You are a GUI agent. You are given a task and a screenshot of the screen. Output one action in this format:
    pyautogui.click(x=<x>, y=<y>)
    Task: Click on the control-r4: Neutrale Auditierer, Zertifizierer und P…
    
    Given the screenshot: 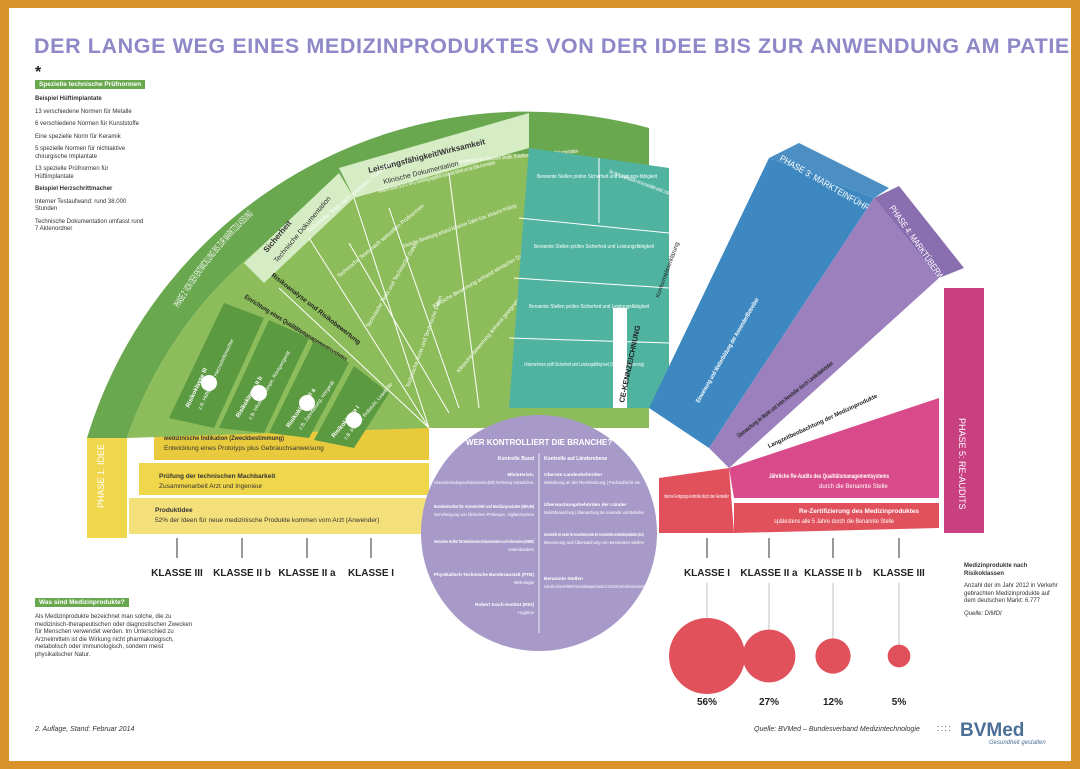 What is the action you would take?
    pyautogui.click(x=594, y=586)
    